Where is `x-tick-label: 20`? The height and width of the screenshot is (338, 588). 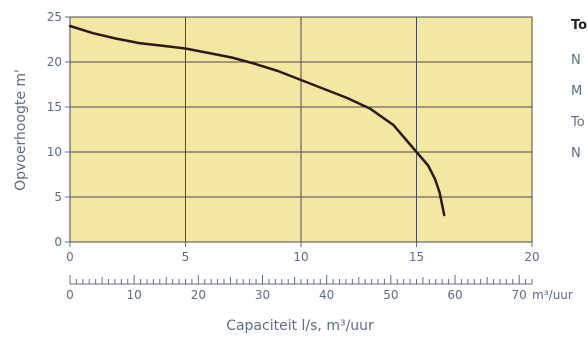
x-tick-label: 20 is located at coordinates (531, 257).